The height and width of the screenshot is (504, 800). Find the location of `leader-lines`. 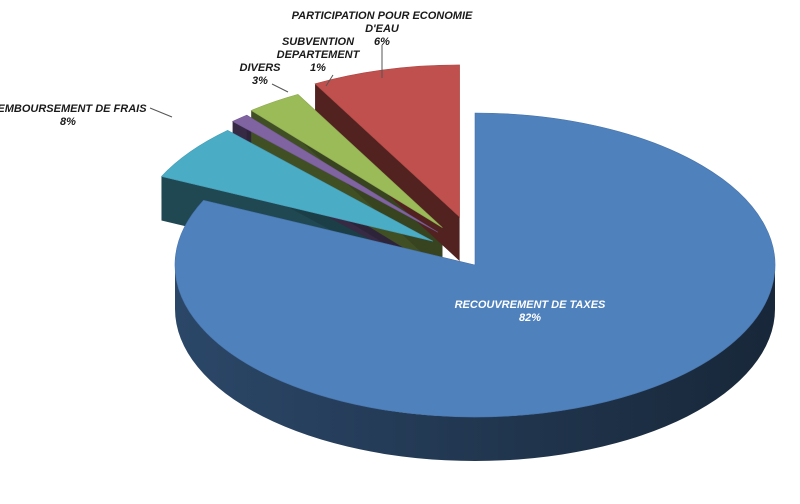

leader-lines is located at coordinates (266, 81).